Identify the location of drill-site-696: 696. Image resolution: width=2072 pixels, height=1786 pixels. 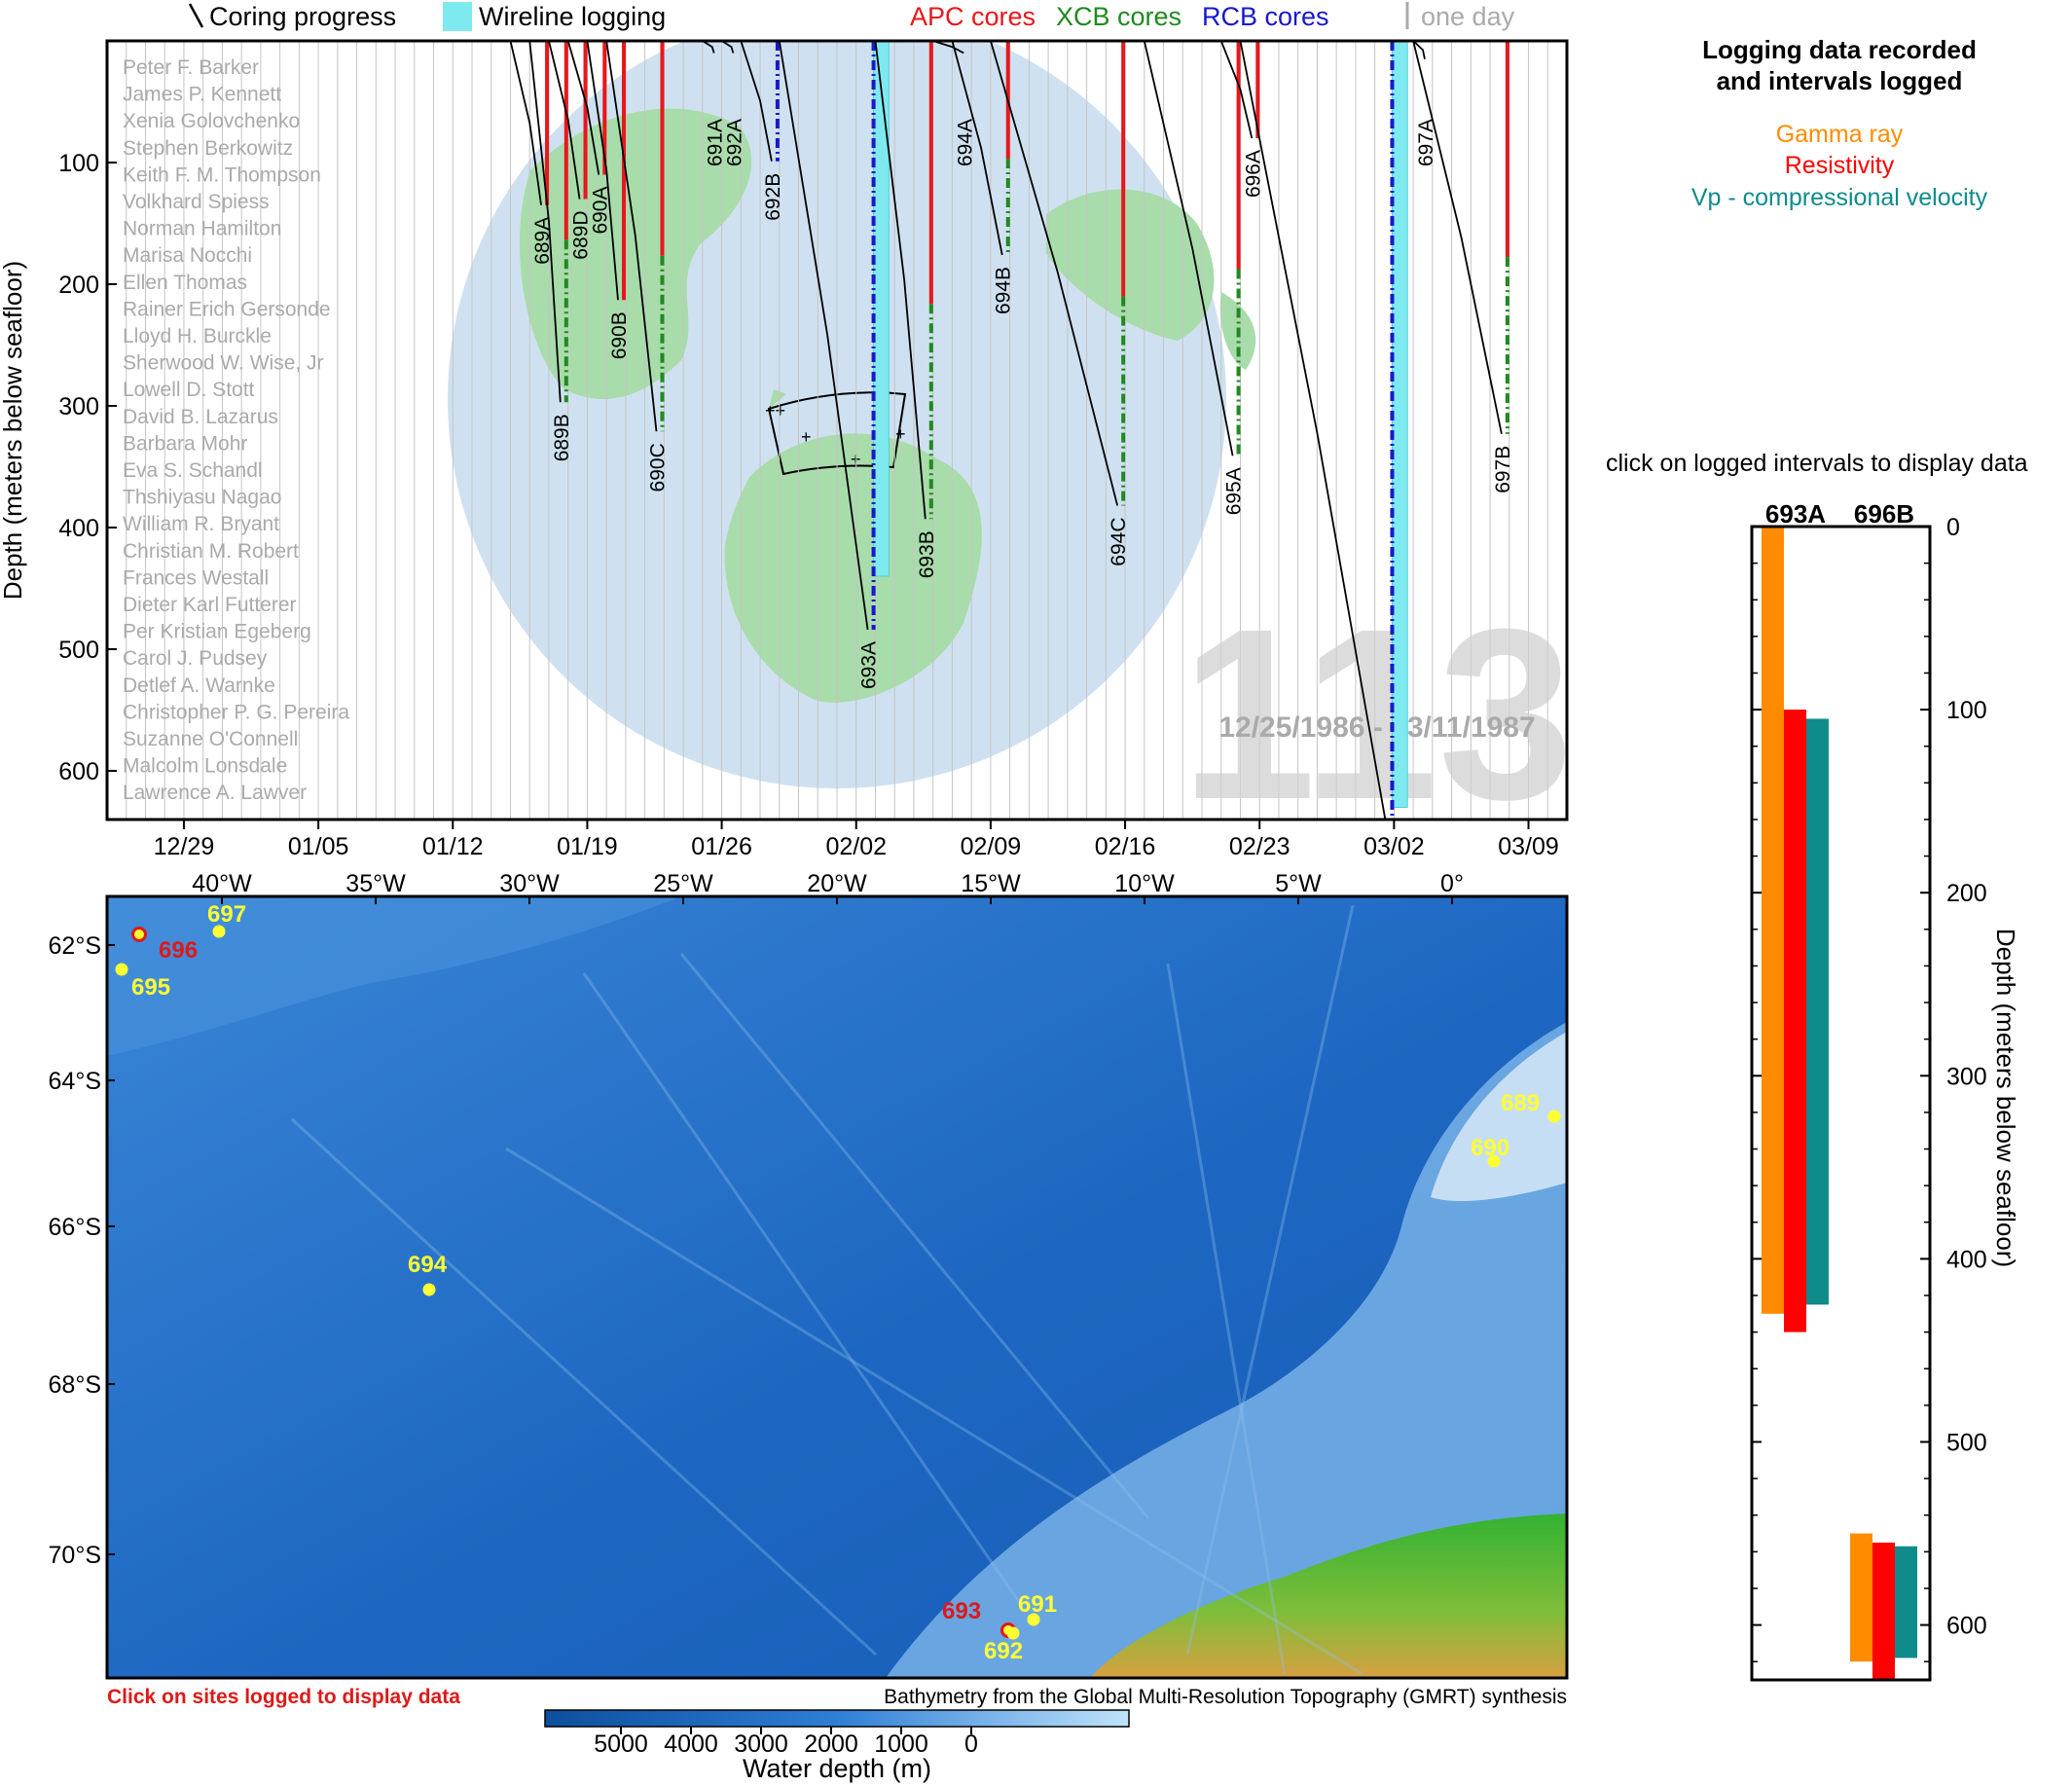
(165, 946).